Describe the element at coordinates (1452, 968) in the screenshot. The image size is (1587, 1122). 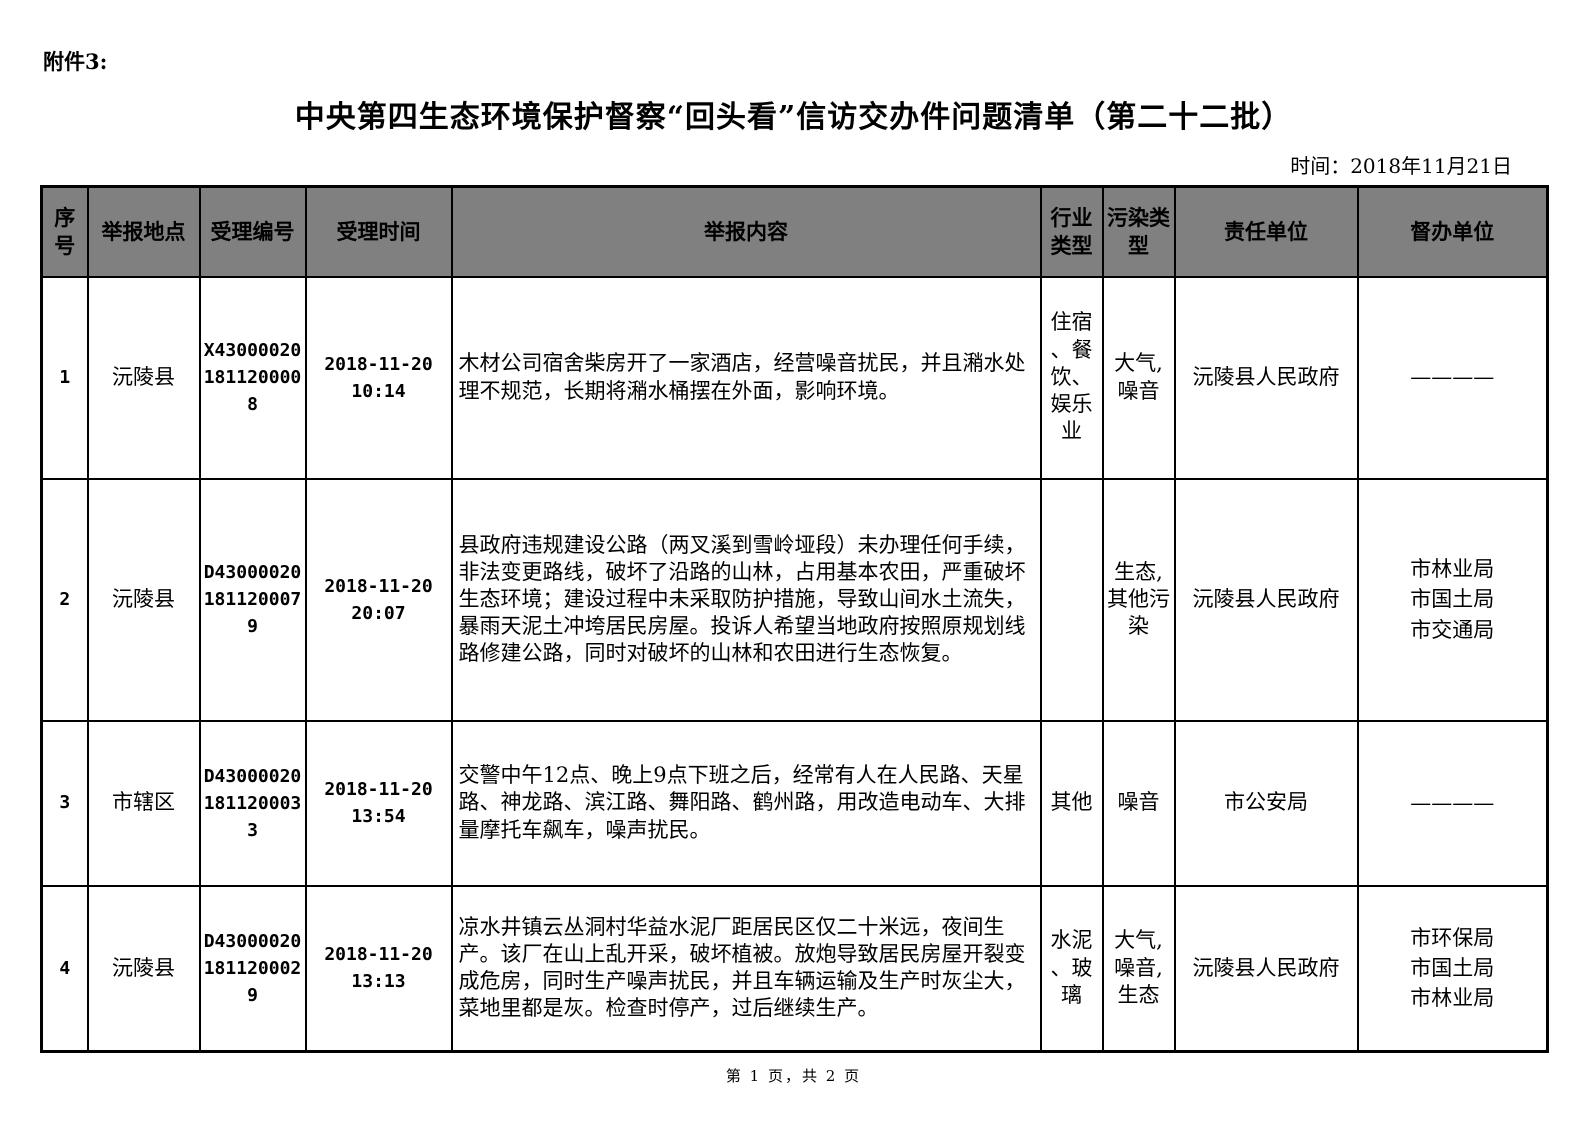
I see `cell-supervising-unit: 市环保局 市国土局 市林业局` at that location.